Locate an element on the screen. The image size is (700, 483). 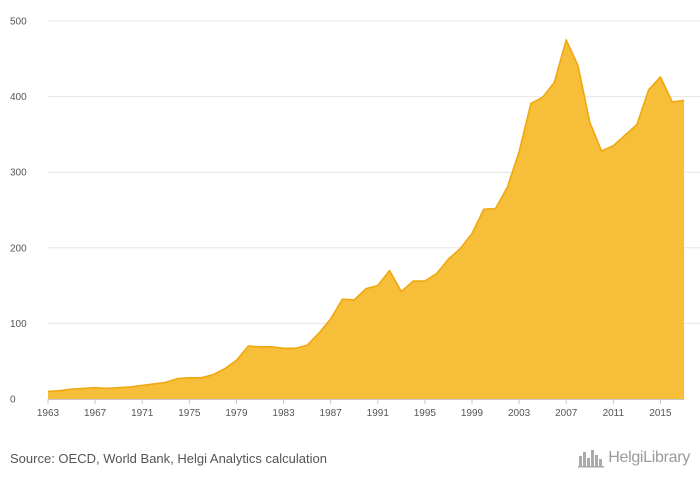
x-tick-label: 1999 is located at coordinates (472, 413).